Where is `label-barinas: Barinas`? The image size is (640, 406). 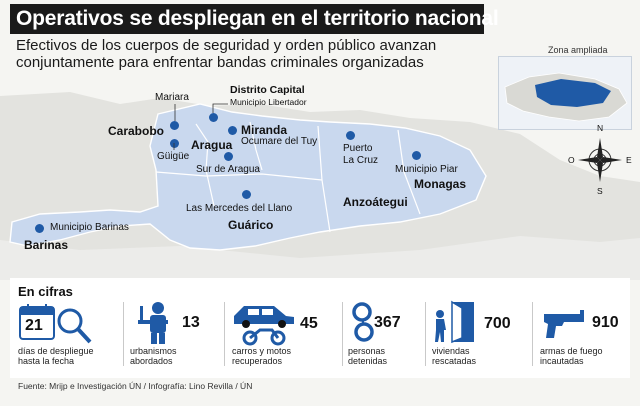 label-barinas: Barinas is located at coordinates (46, 245).